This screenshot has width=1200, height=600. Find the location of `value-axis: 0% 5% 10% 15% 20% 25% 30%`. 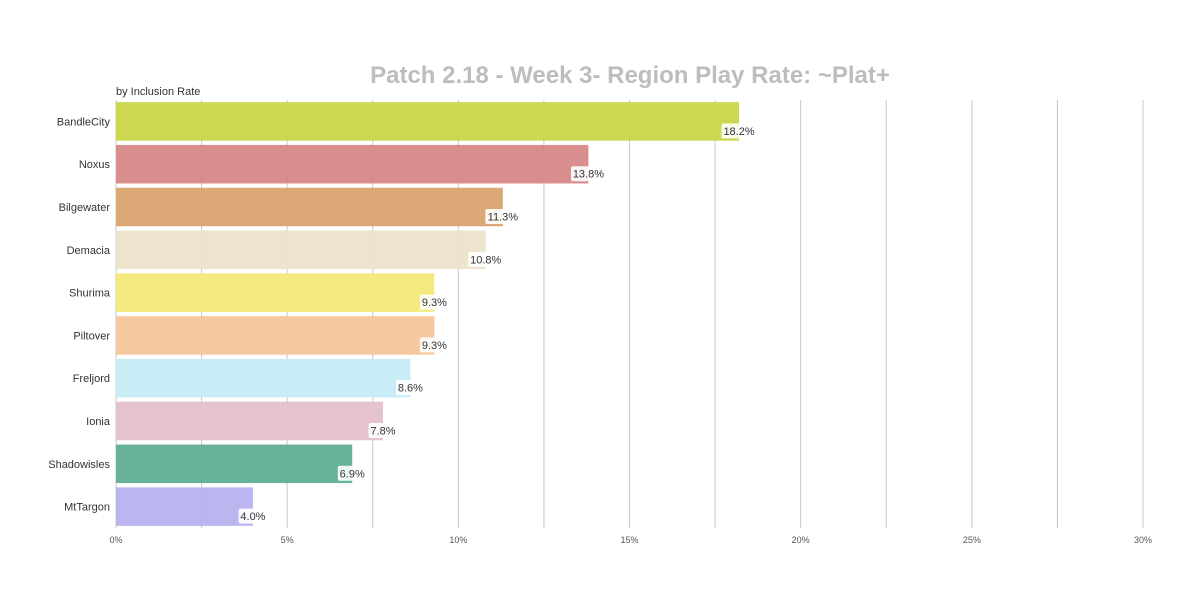

value-axis: 0% 5% 10% 15% 20% 25% 30% is located at coordinates (630, 540).